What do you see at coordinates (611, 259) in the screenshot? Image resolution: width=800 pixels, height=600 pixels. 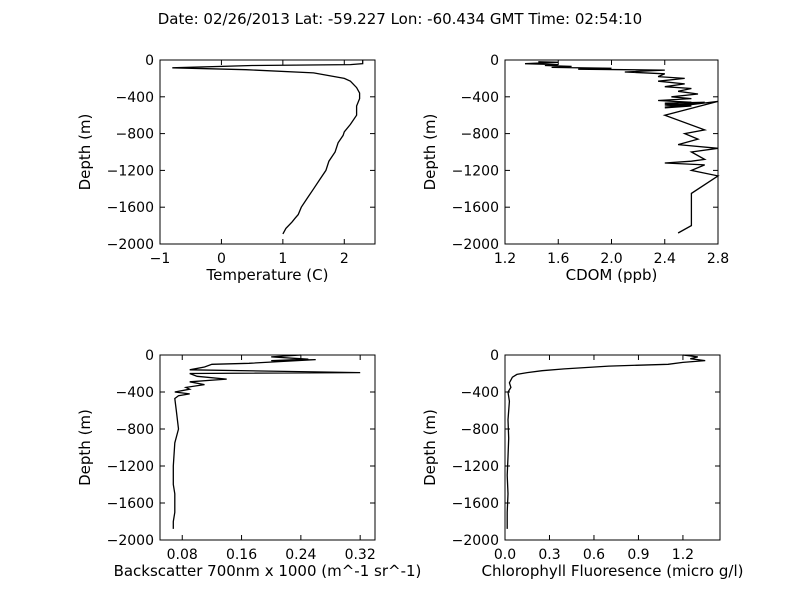 I see `x-tick-label: 2.0` at bounding box center [611, 259].